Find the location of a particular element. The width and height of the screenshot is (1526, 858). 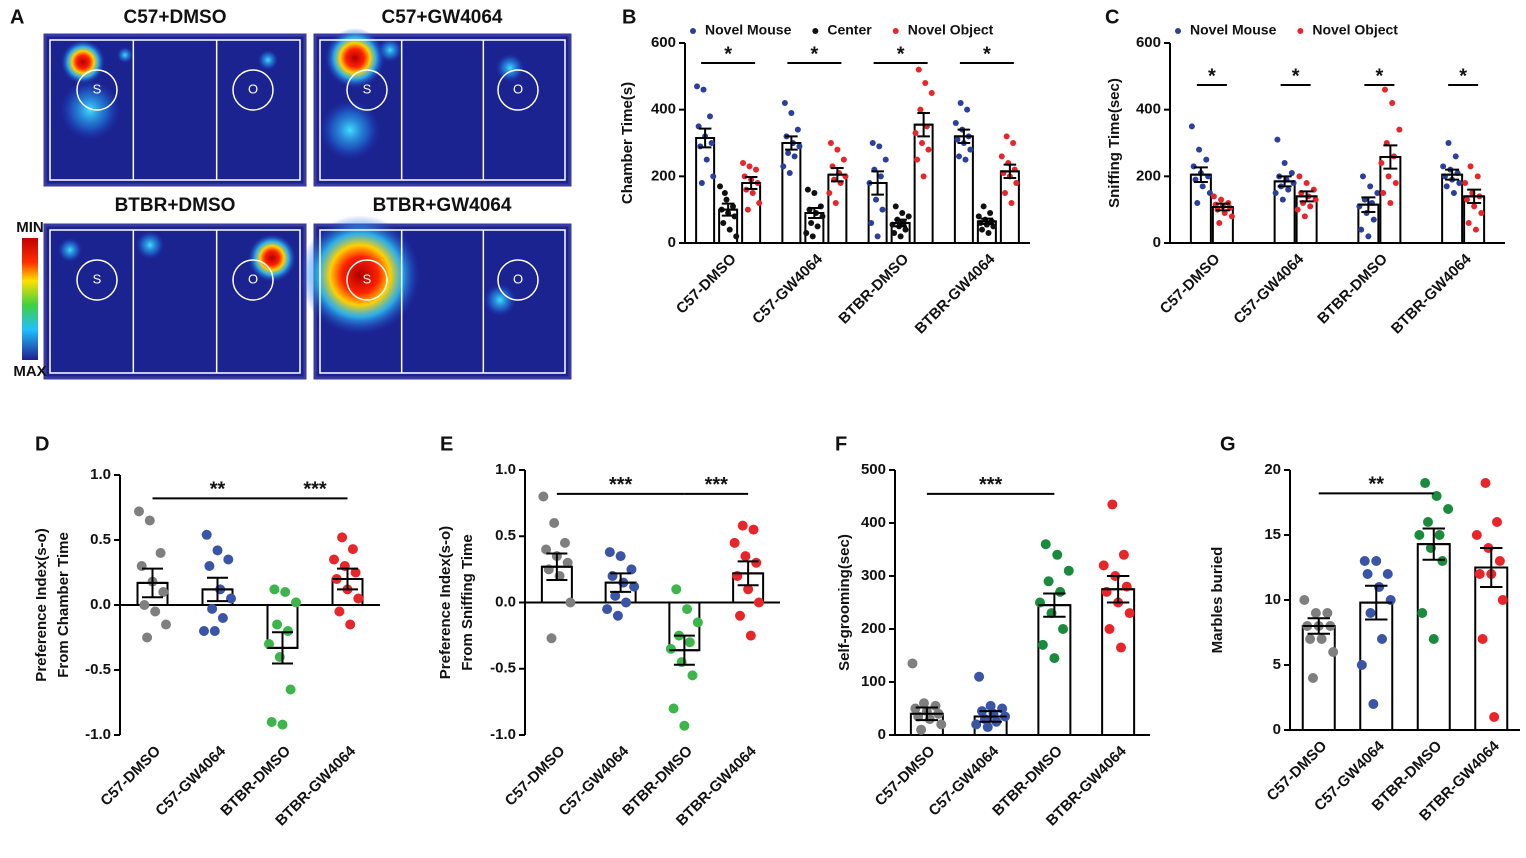

y-axis-label: Preference Index(s-o) is located at coordinates (41, 604).